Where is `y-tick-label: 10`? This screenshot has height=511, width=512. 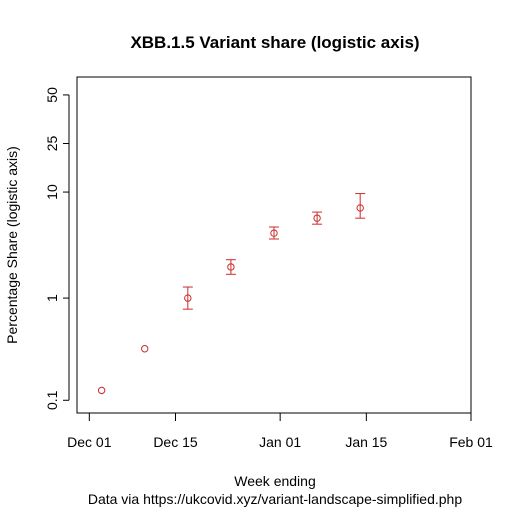 y-tick-label: 10 is located at coordinates (52, 192).